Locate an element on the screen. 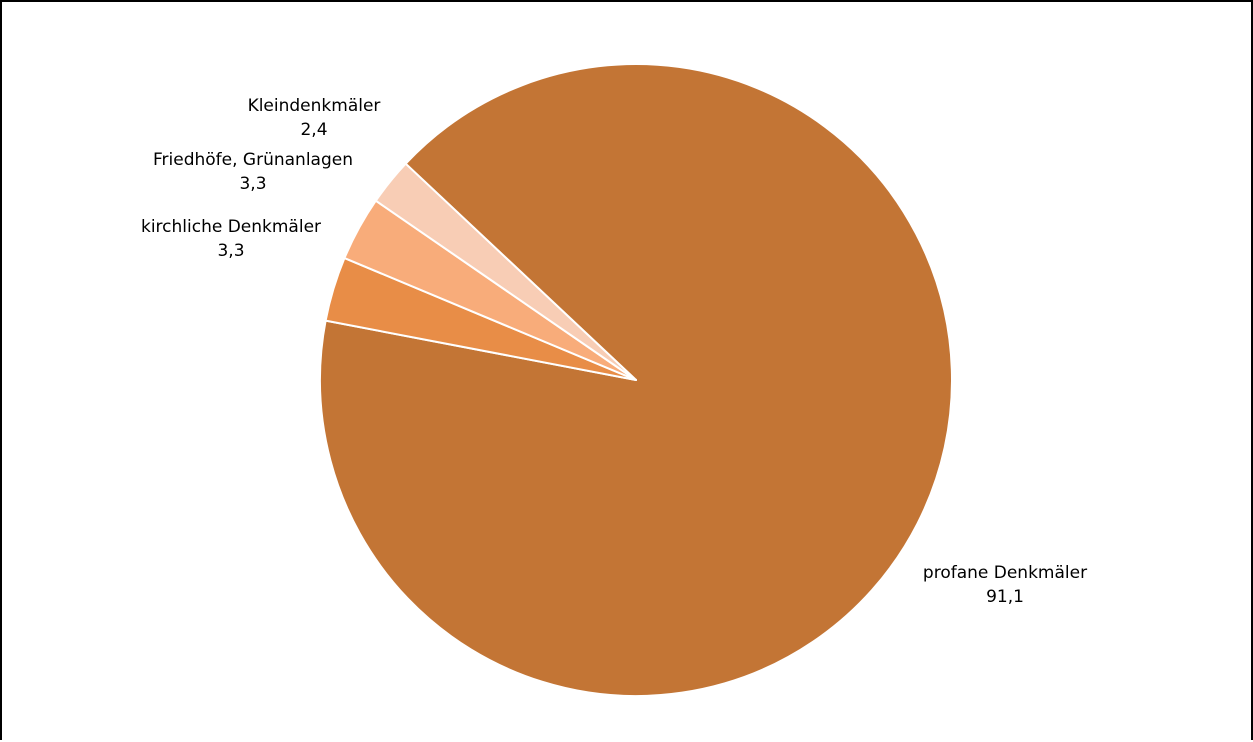 This screenshot has width=1253, height=742. slice-category-label: kirchliche Denkmäler is located at coordinates (231, 227).